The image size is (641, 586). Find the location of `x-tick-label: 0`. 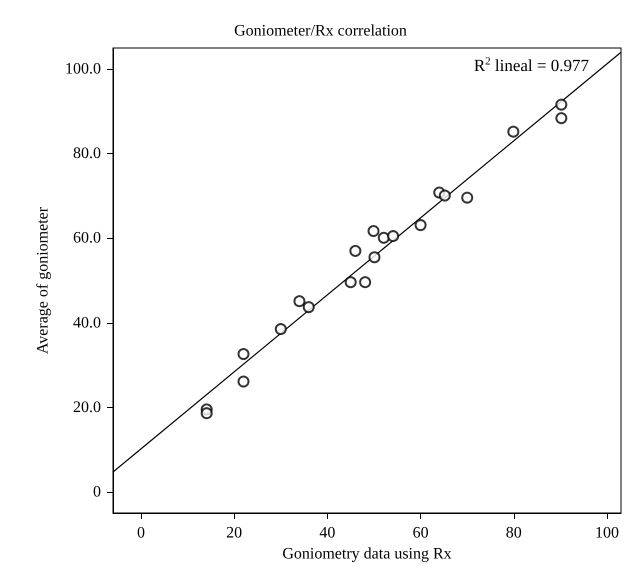

x-tick-label: 0 is located at coordinates (140, 533).